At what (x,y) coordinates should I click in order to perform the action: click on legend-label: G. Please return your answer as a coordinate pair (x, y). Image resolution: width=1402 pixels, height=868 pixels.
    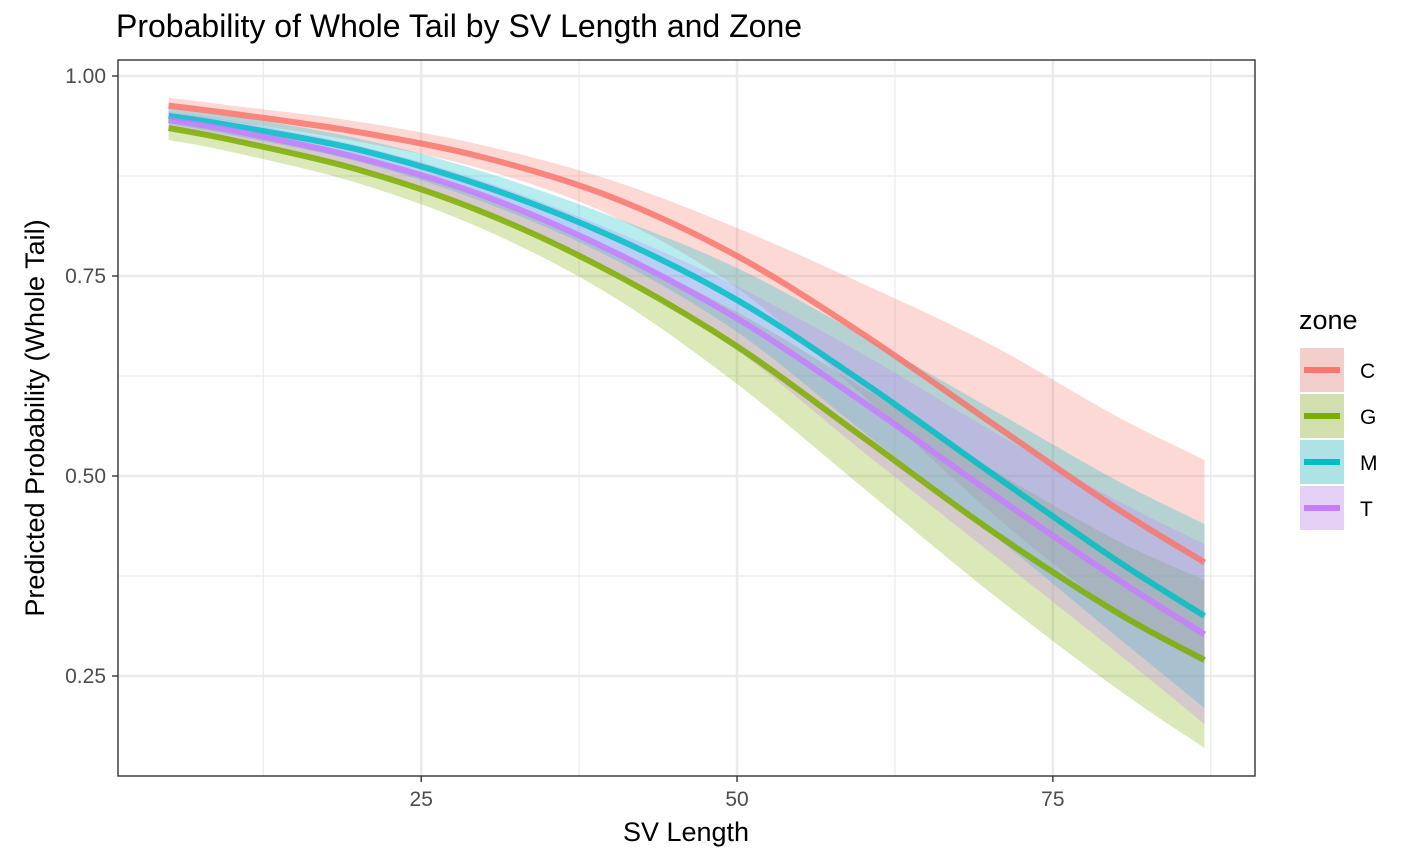
    Looking at the image, I should click on (1368, 417).